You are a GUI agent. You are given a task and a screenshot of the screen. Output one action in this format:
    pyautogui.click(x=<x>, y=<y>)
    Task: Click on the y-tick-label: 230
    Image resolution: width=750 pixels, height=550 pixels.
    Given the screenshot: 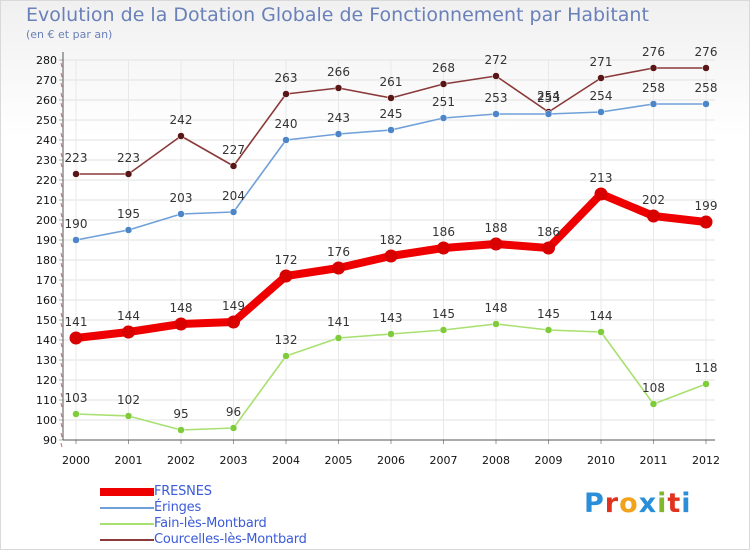 What is the action you would take?
    pyautogui.click(x=46, y=160)
    